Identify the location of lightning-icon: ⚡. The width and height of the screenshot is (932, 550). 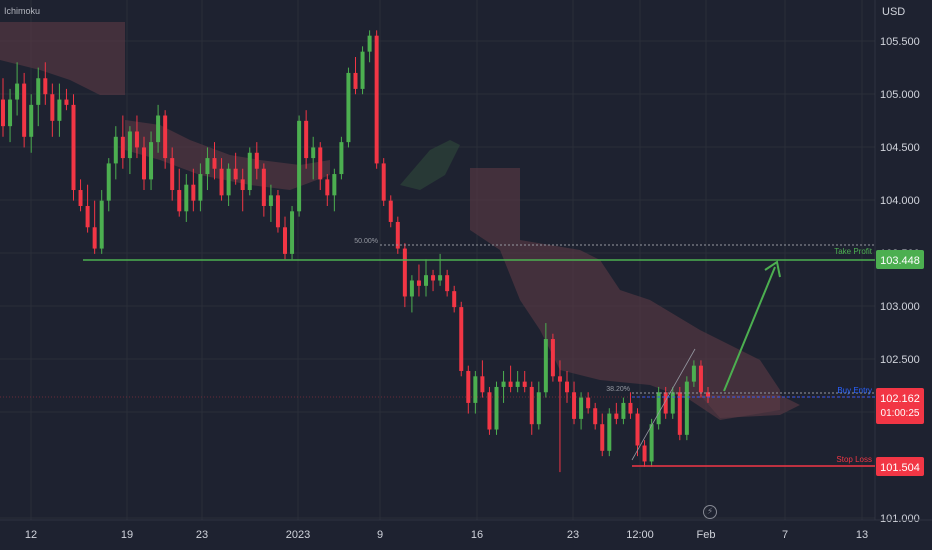
(710, 512).